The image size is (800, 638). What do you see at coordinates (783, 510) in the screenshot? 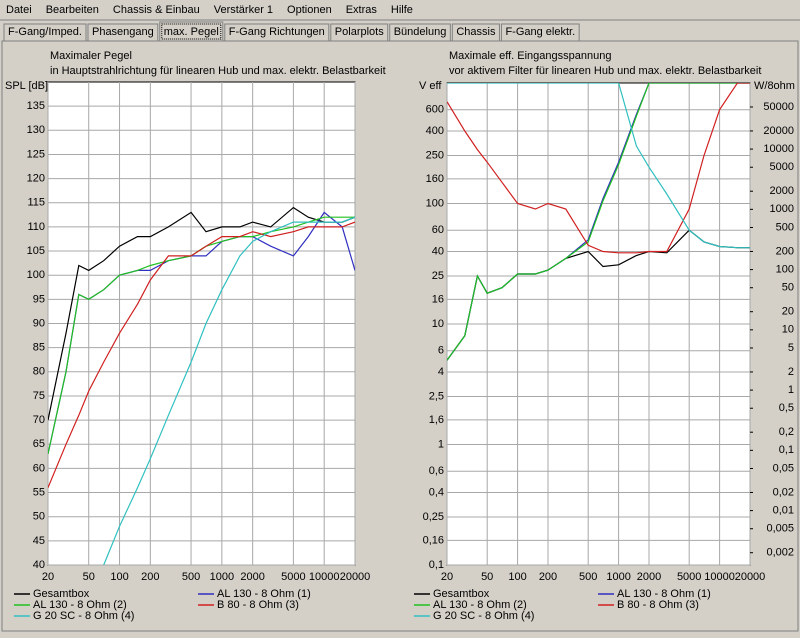
I see `y2-tick-label: 0,01` at bounding box center [783, 510].